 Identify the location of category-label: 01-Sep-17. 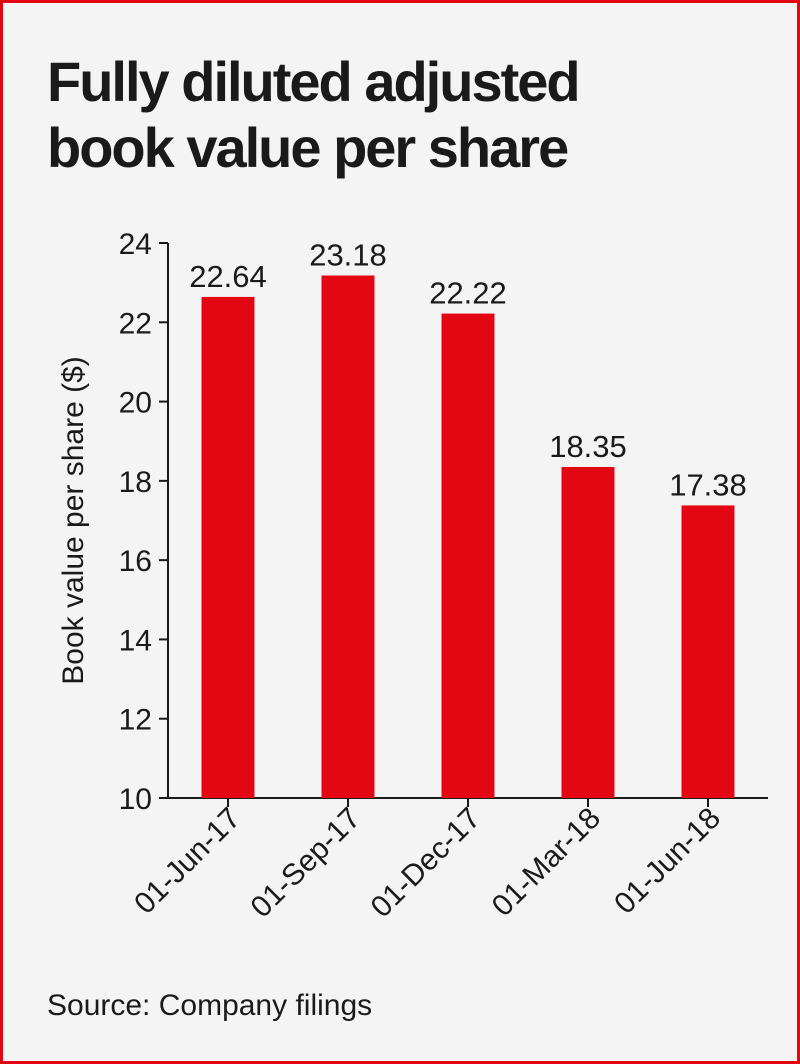
(306, 863).